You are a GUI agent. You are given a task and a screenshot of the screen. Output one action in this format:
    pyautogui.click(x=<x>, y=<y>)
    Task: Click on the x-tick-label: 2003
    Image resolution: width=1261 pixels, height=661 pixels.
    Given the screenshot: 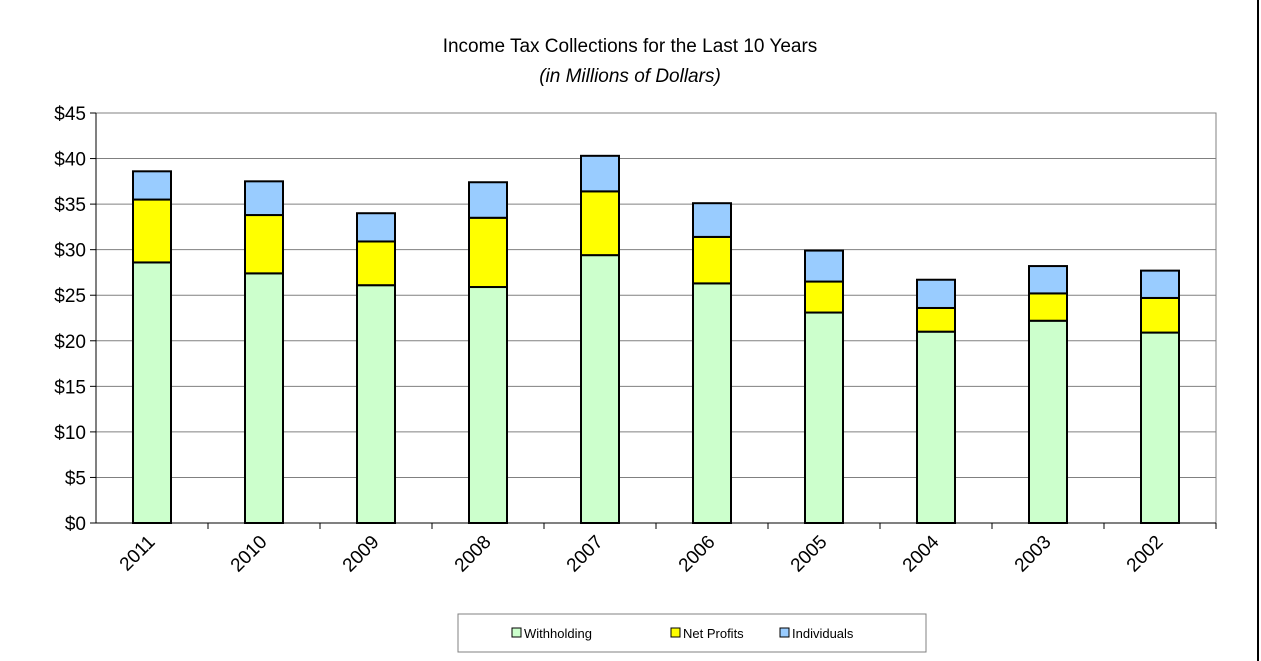 What is the action you would take?
    pyautogui.click(x=1033, y=554)
    